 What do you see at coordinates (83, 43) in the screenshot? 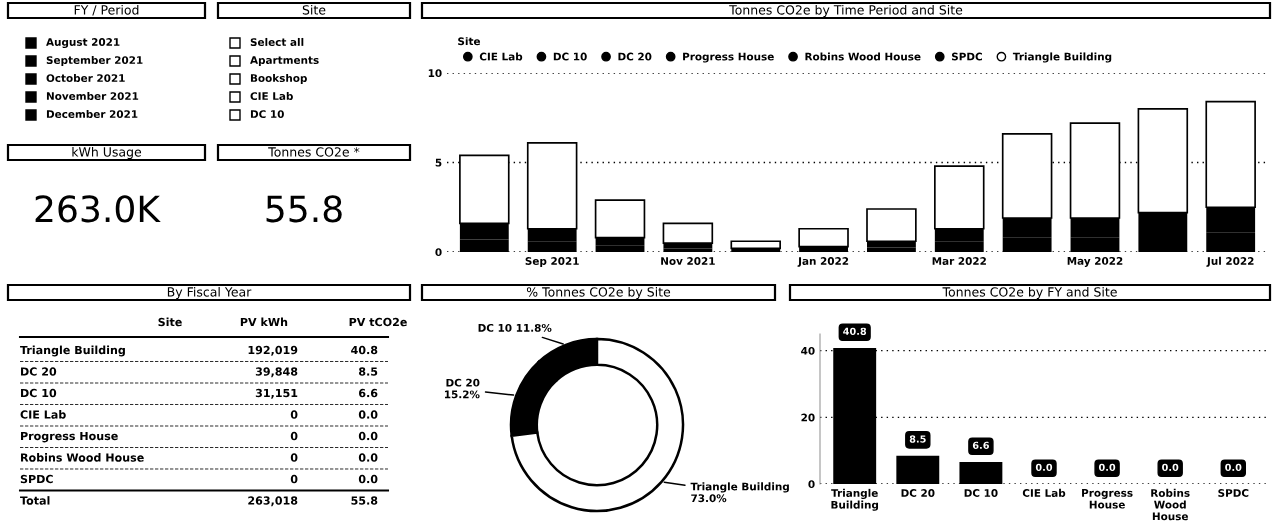
I see `category-label: August 2021` at bounding box center [83, 43].